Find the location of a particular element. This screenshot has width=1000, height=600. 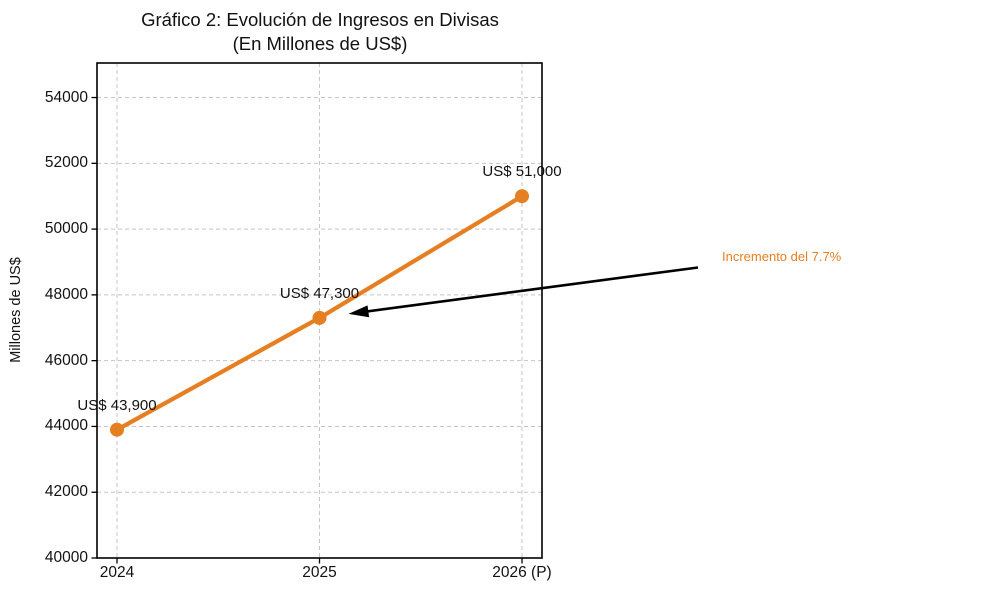

annotation-text: Incremento del 7.7% is located at coordinates (782, 256).